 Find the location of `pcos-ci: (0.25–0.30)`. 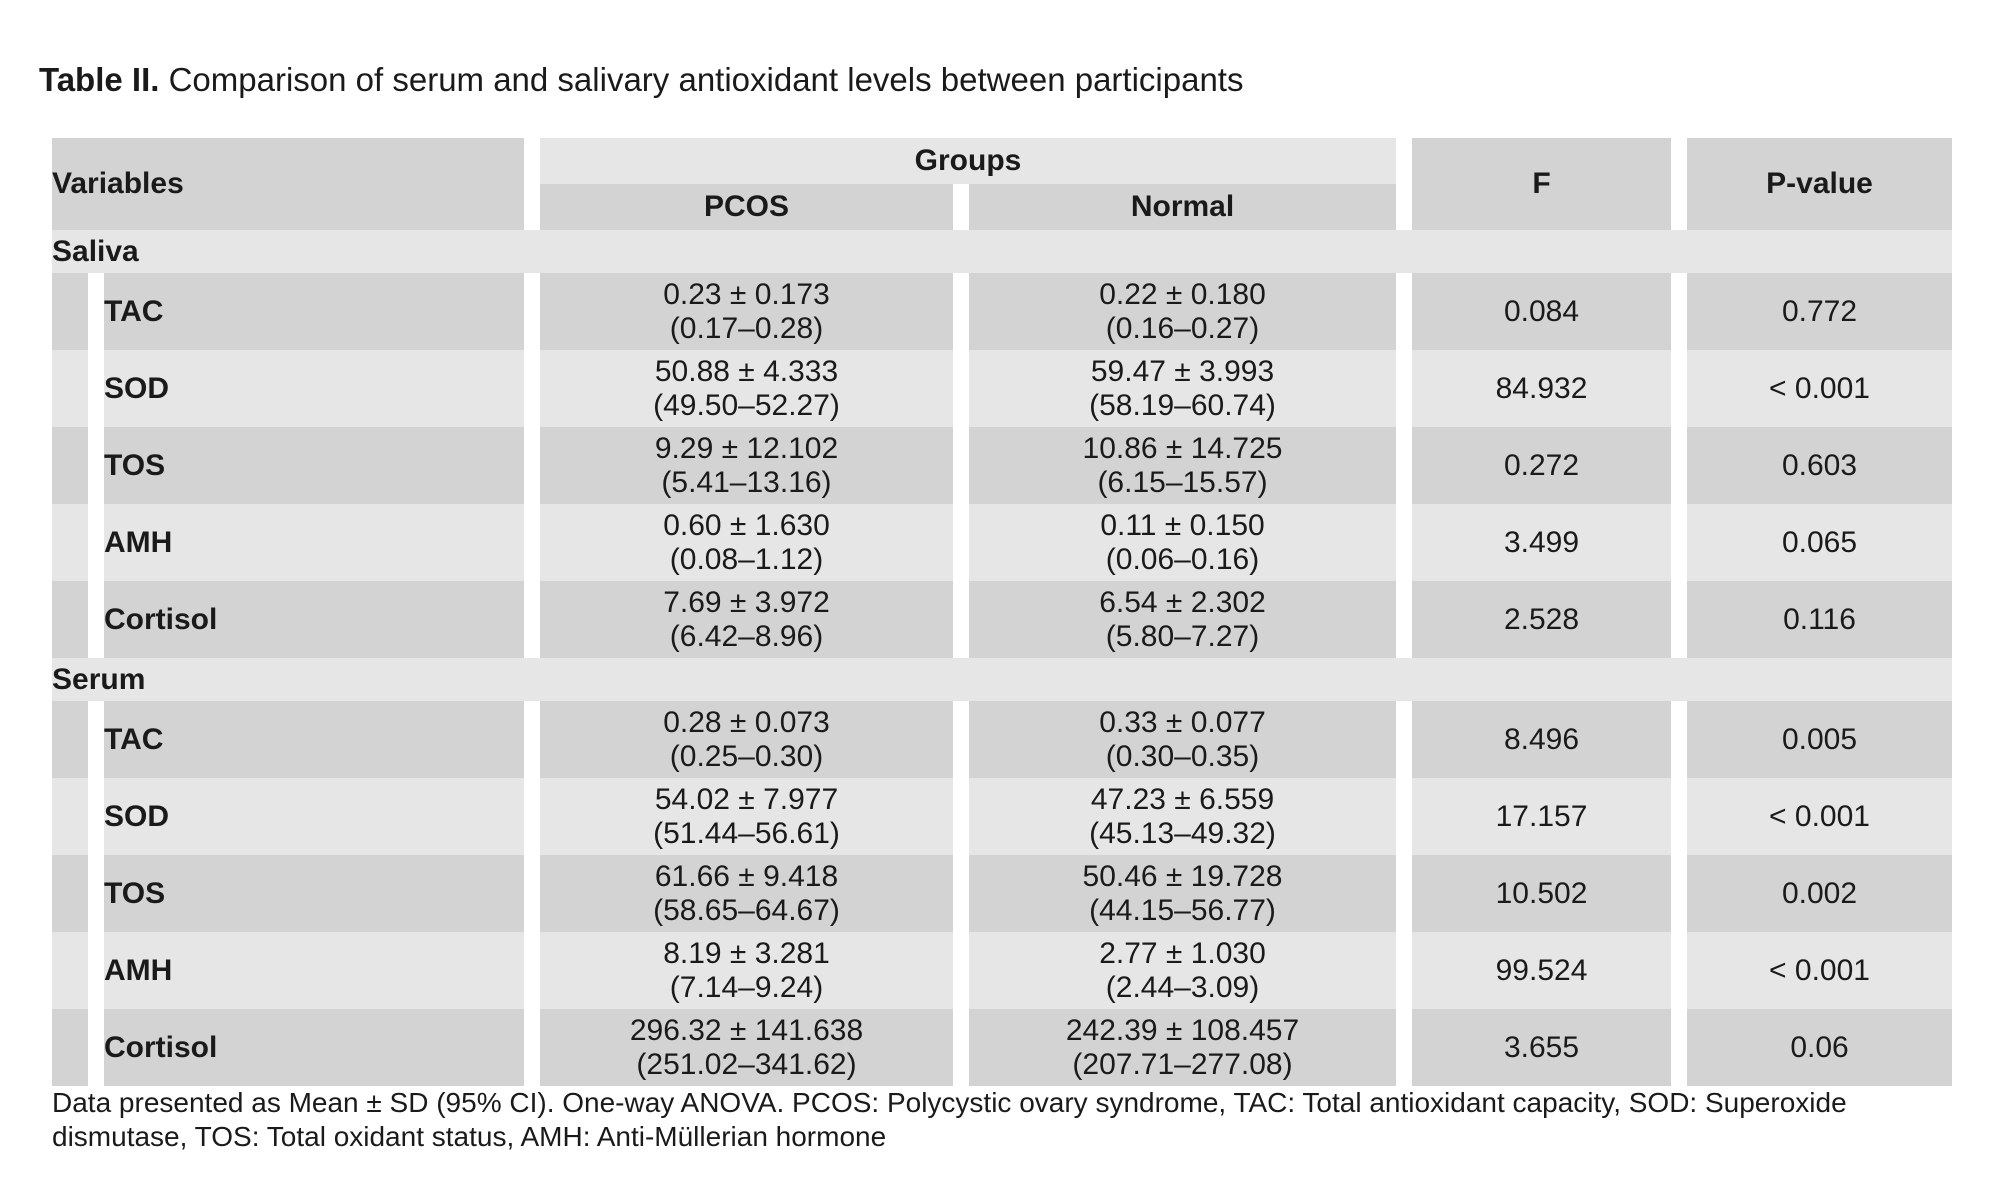

pcos-ci: (0.25–0.30) is located at coordinates (746, 756).